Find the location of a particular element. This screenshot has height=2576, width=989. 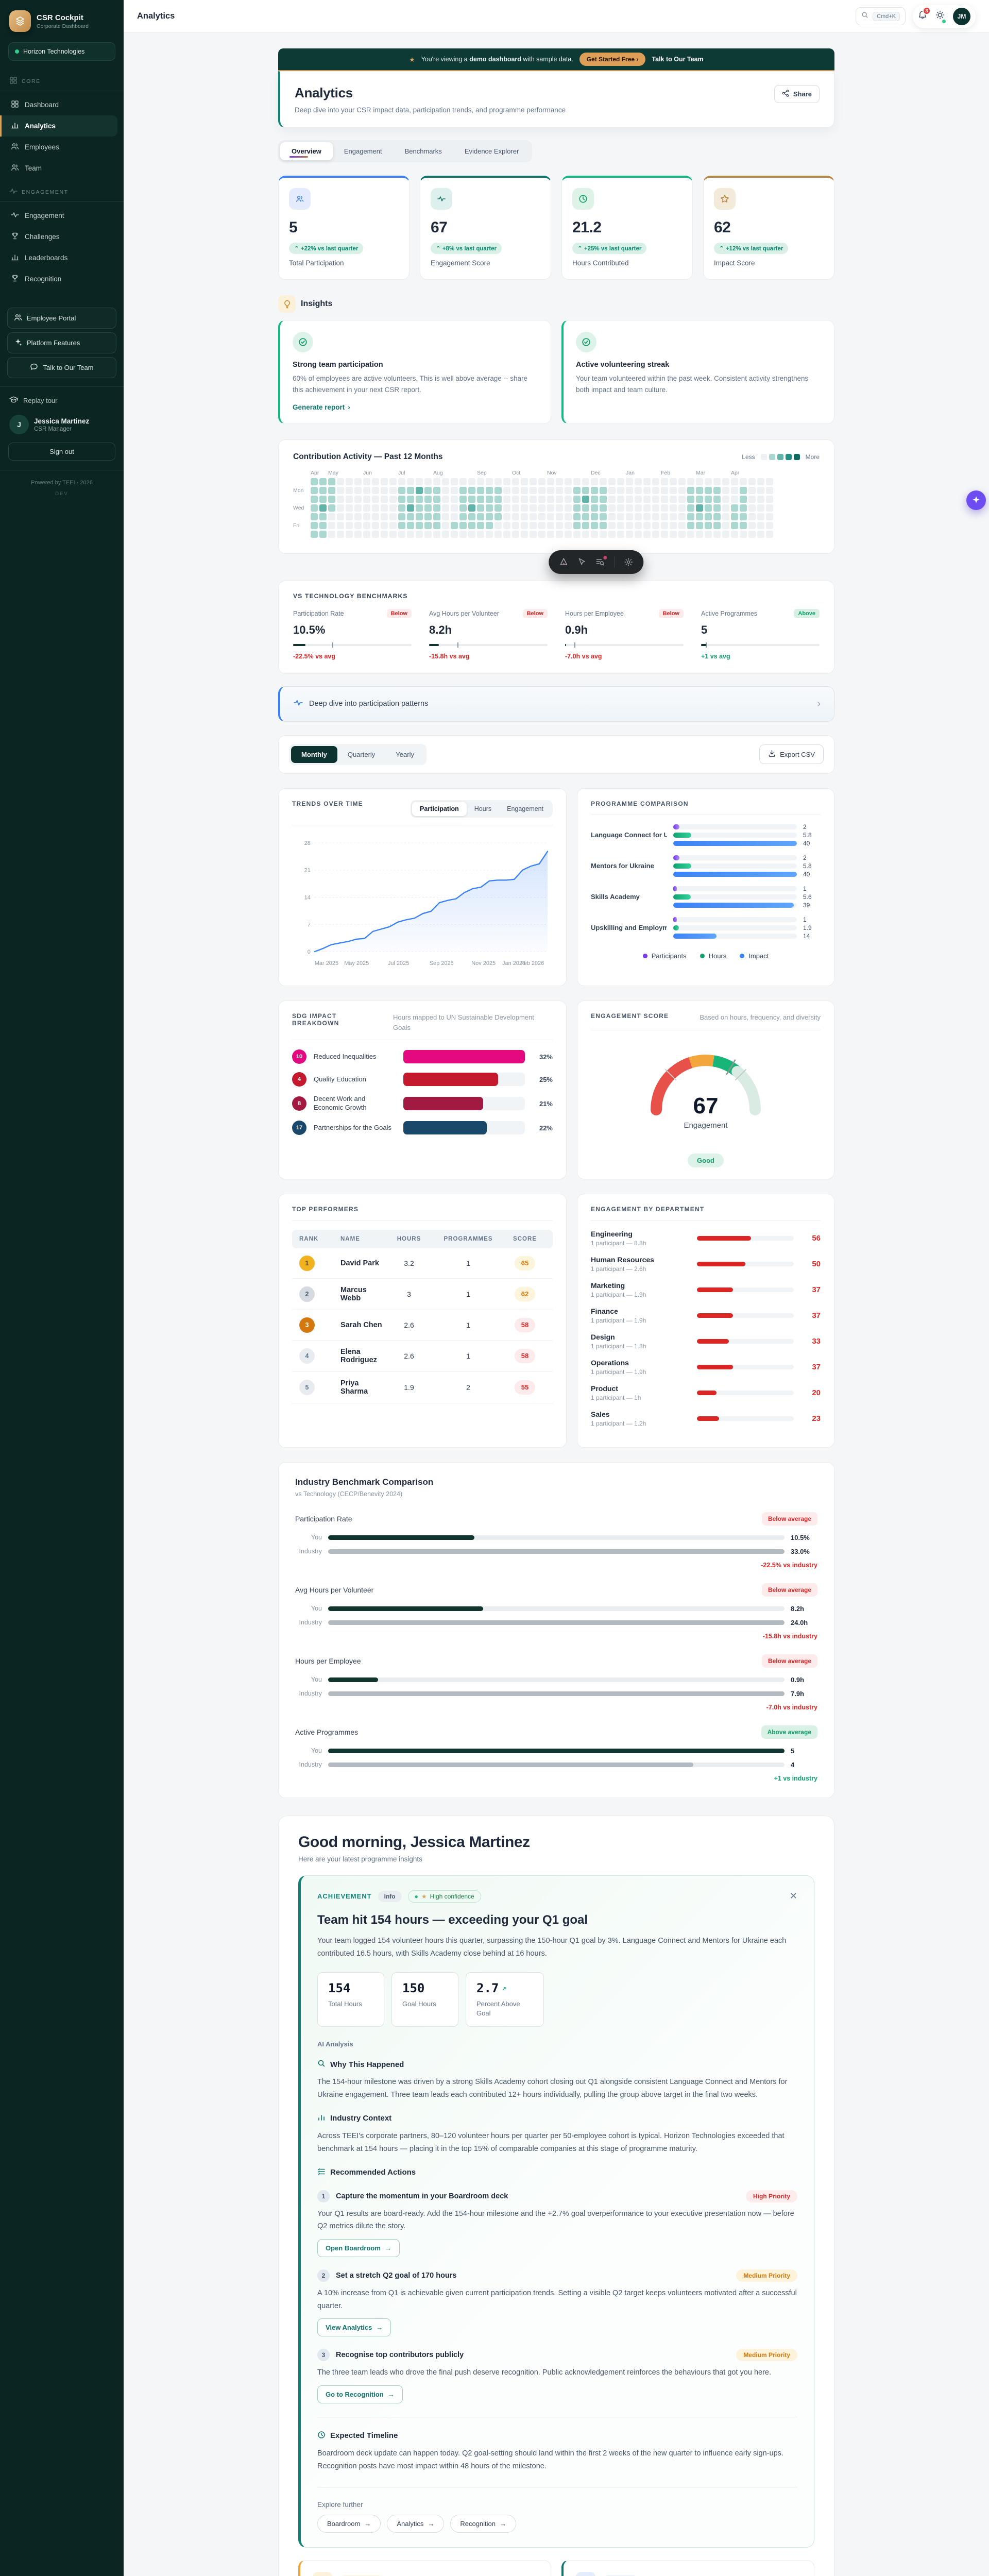

export-csv-button: Export CSV is located at coordinates (792, 754).